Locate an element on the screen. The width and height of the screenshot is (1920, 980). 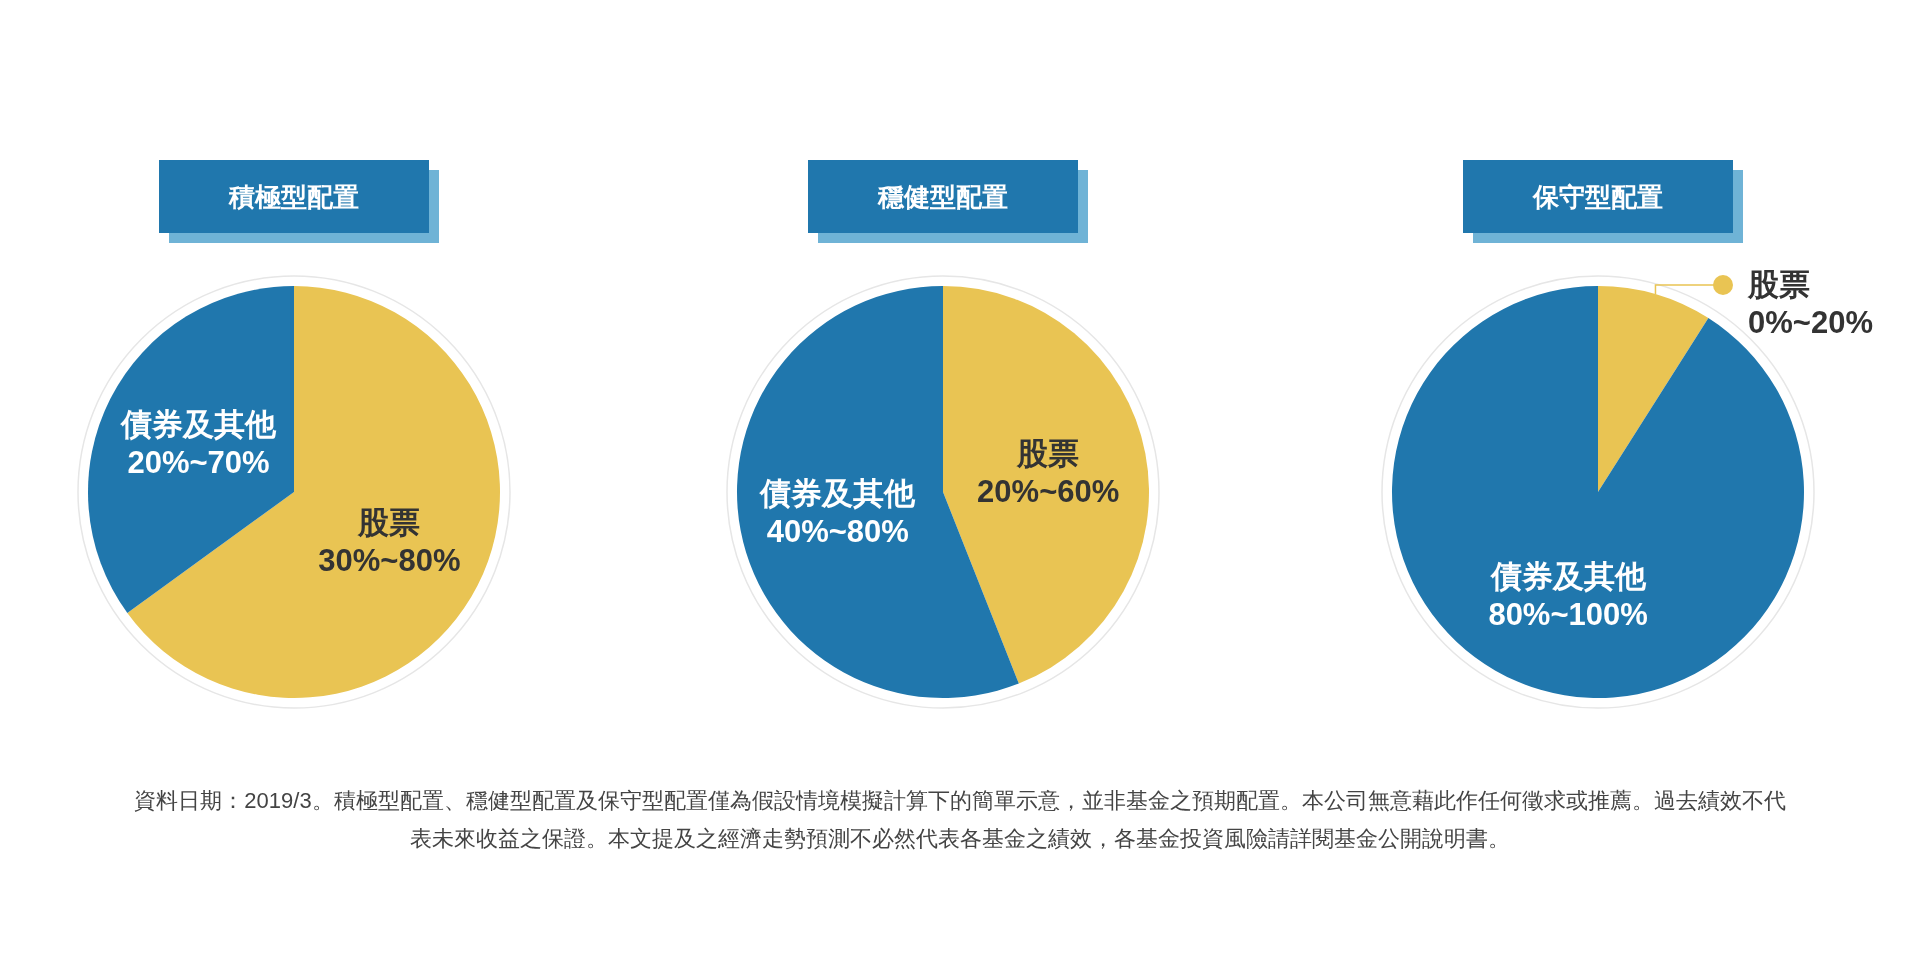
text: 30%~80% is located at coordinates (389, 560).